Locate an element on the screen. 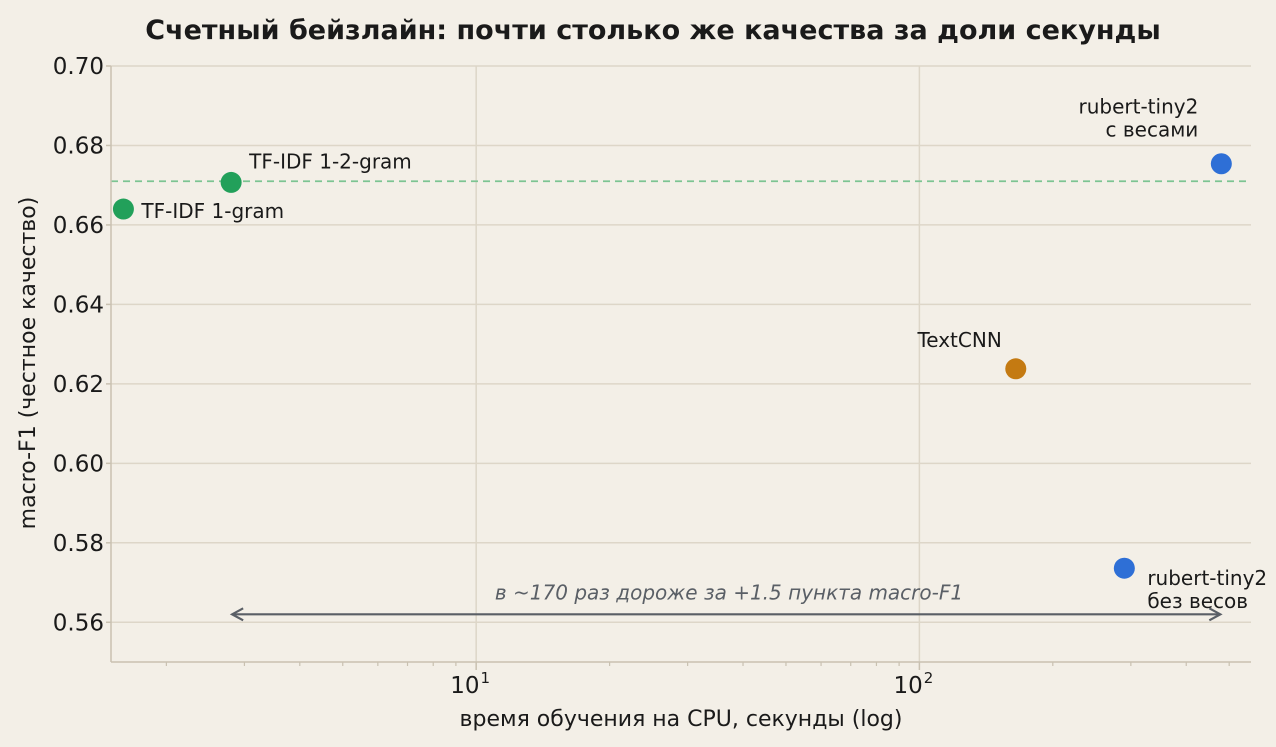 This screenshot has height=747, width=1276. point-label: TF-IDF 1-2-gram is located at coordinates (330, 161).